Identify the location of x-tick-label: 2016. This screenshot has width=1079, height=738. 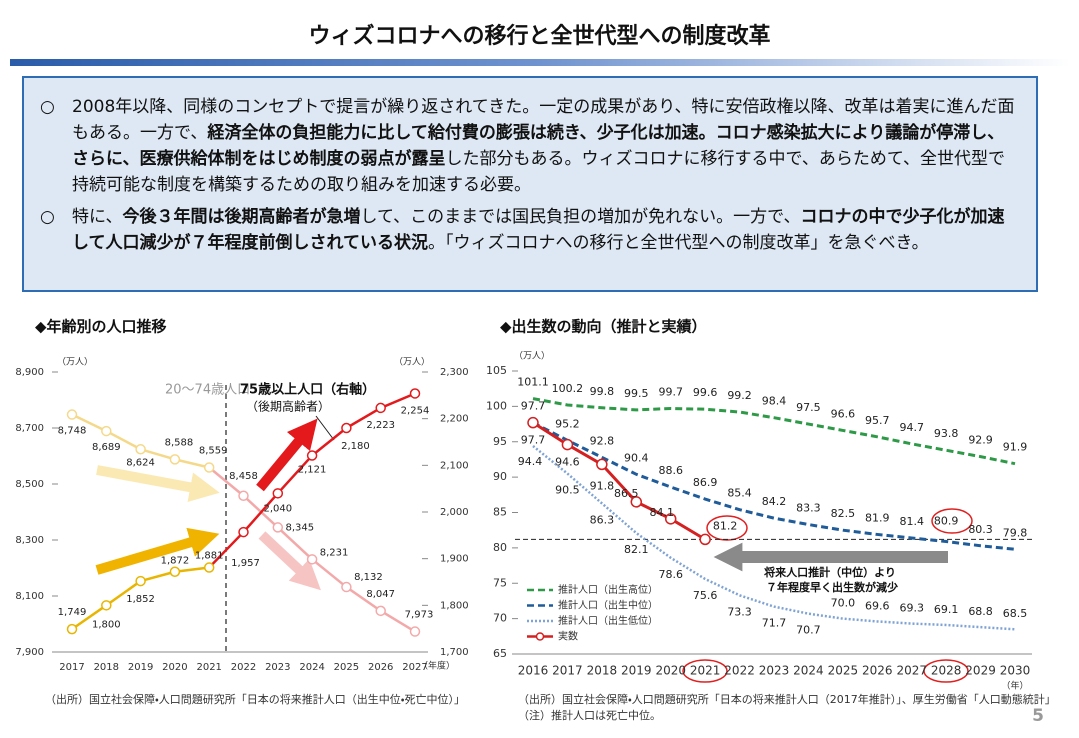
(533, 671).